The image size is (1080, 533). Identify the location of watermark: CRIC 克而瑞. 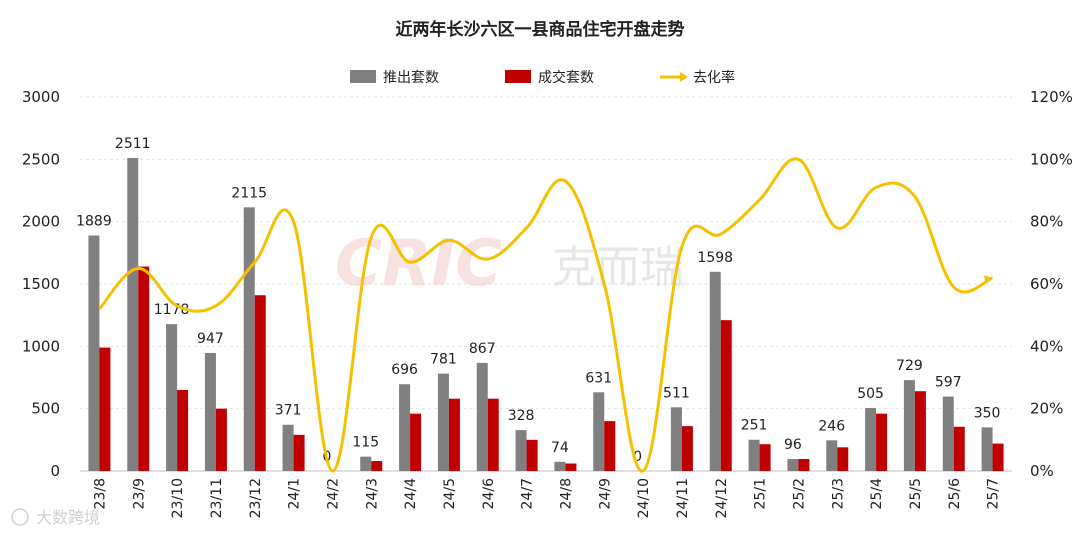
(509, 264).